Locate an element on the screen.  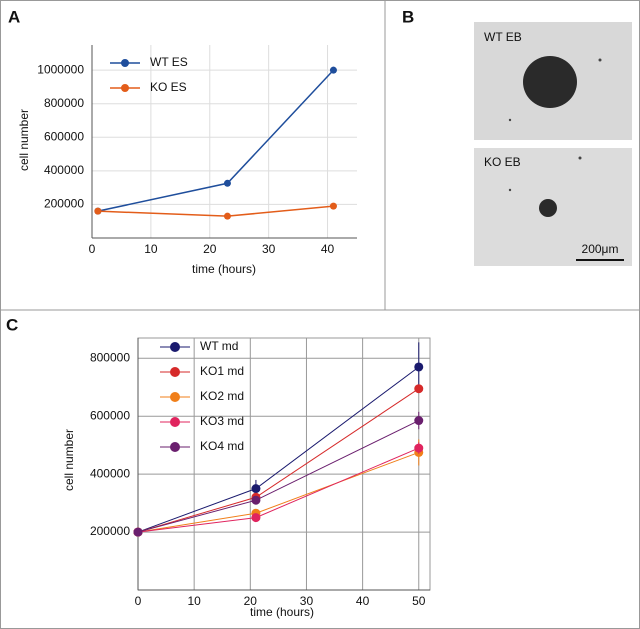
legend-label: KO4 md is located at coordinates (222, 446).